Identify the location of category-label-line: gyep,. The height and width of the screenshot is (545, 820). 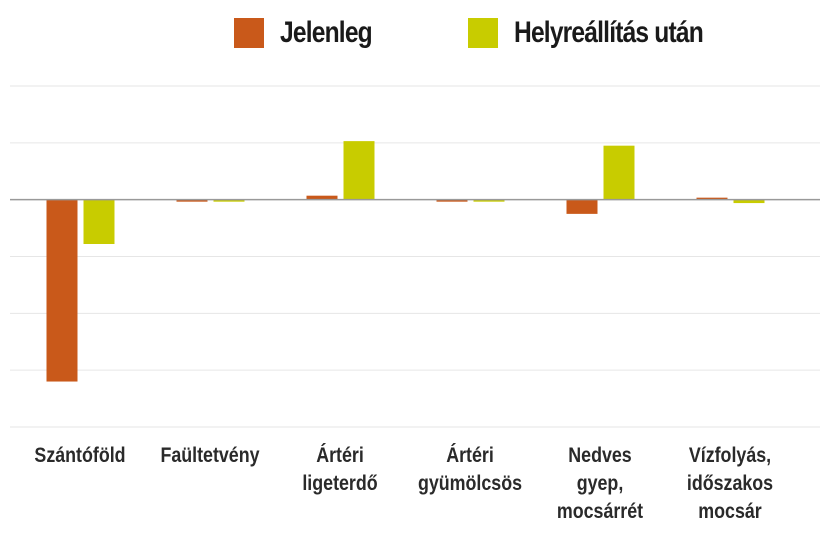
(600, 484).